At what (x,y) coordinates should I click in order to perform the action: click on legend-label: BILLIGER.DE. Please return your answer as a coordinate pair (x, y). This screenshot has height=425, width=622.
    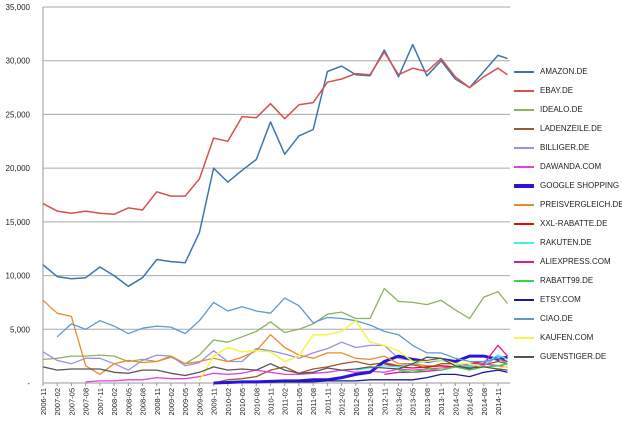
    Looking at the image, I should click on (565, 147).